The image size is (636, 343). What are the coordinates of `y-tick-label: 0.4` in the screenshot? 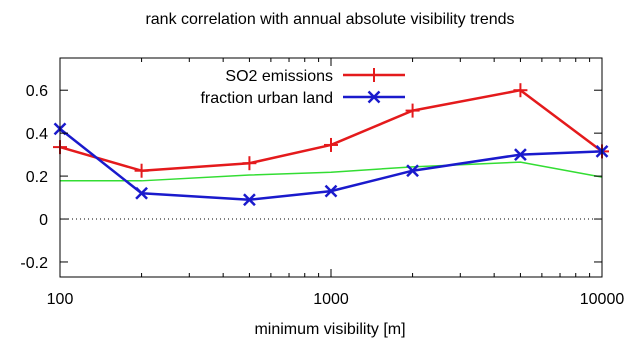 It's located at (37, 134).